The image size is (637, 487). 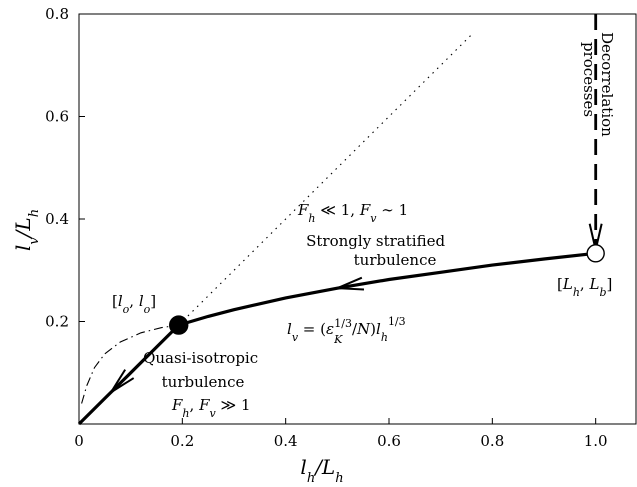 What do you see at coordinates (596, 441) in the screenshot?
I see `x-tick-label: 1.0` at bounding box center [596, 441].